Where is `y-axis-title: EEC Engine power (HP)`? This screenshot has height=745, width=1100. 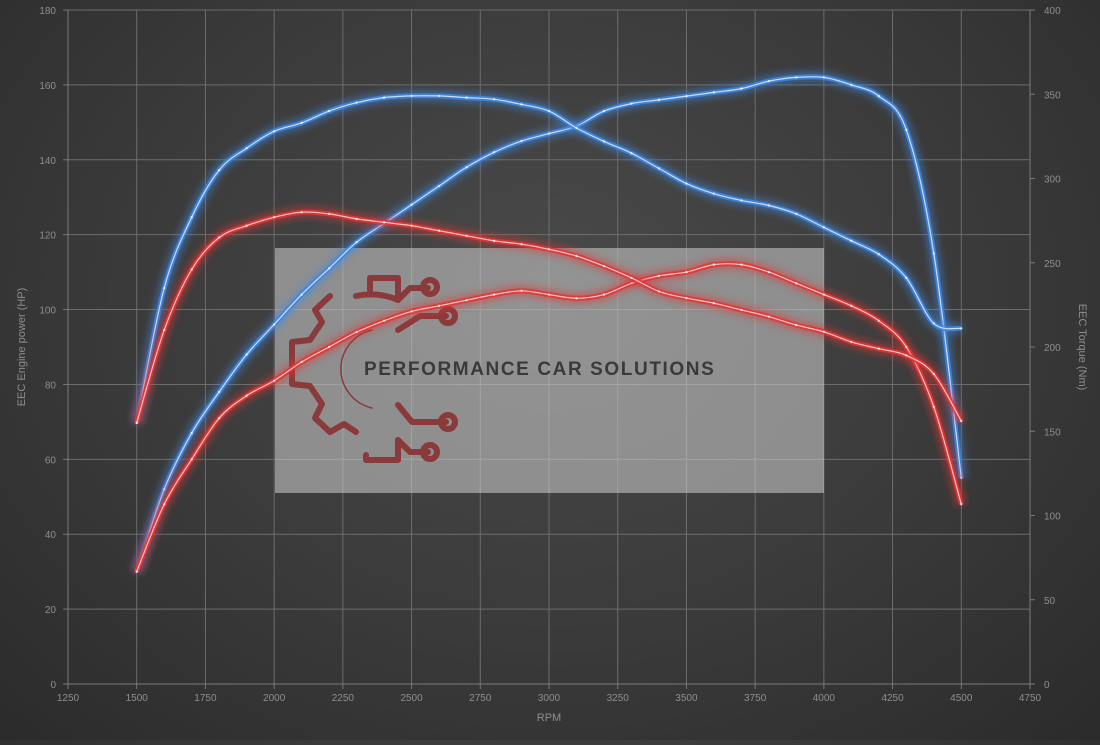
y-axis-title: EEC Engine power (HP) is located at coordinates (22, 347).